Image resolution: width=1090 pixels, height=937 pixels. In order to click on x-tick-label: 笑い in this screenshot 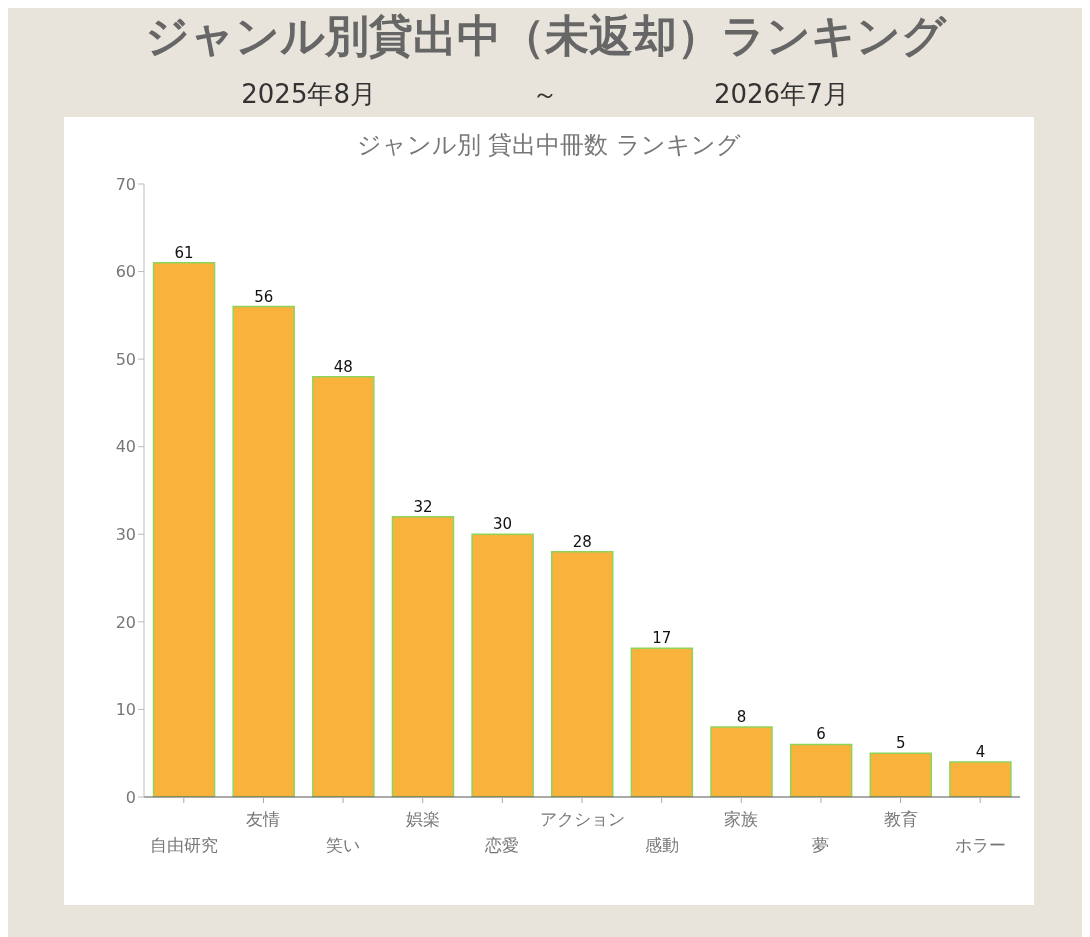, I will do `click(343, 845)`.